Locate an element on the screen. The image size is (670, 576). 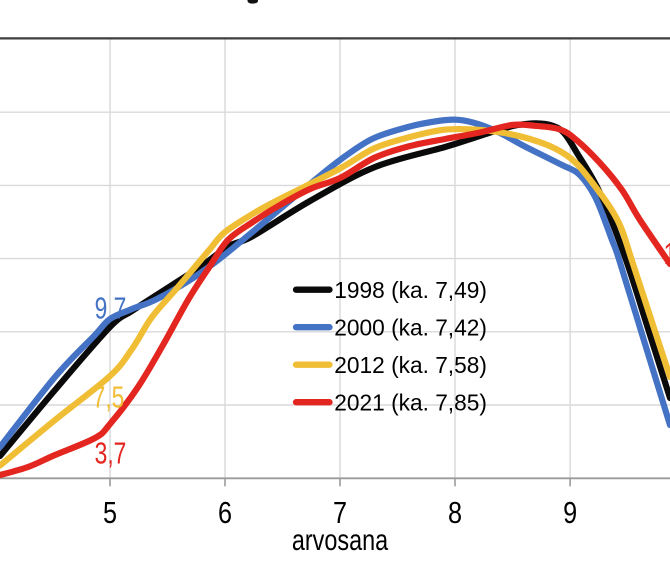
svg-text: 6 is located at coordinates (225, 513).